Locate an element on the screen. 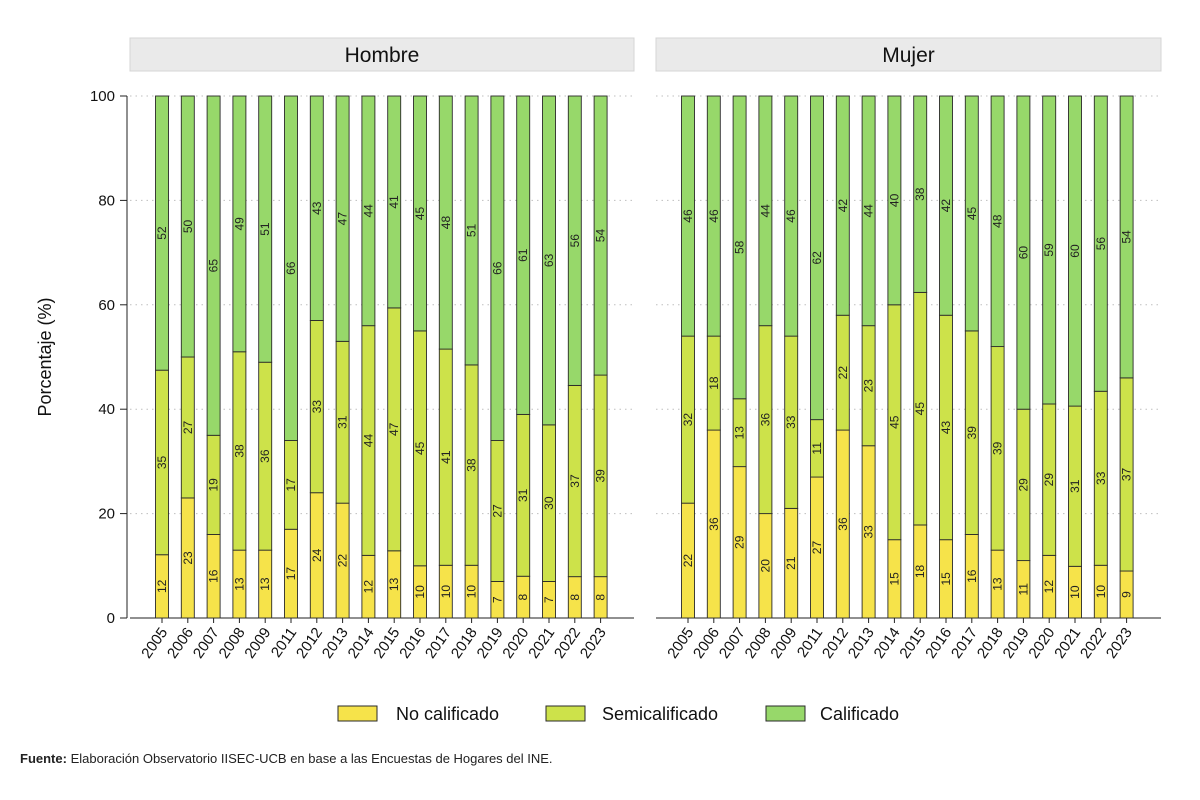  bar-label-mujer-2013: 44 is located at coordinates (869, 211).